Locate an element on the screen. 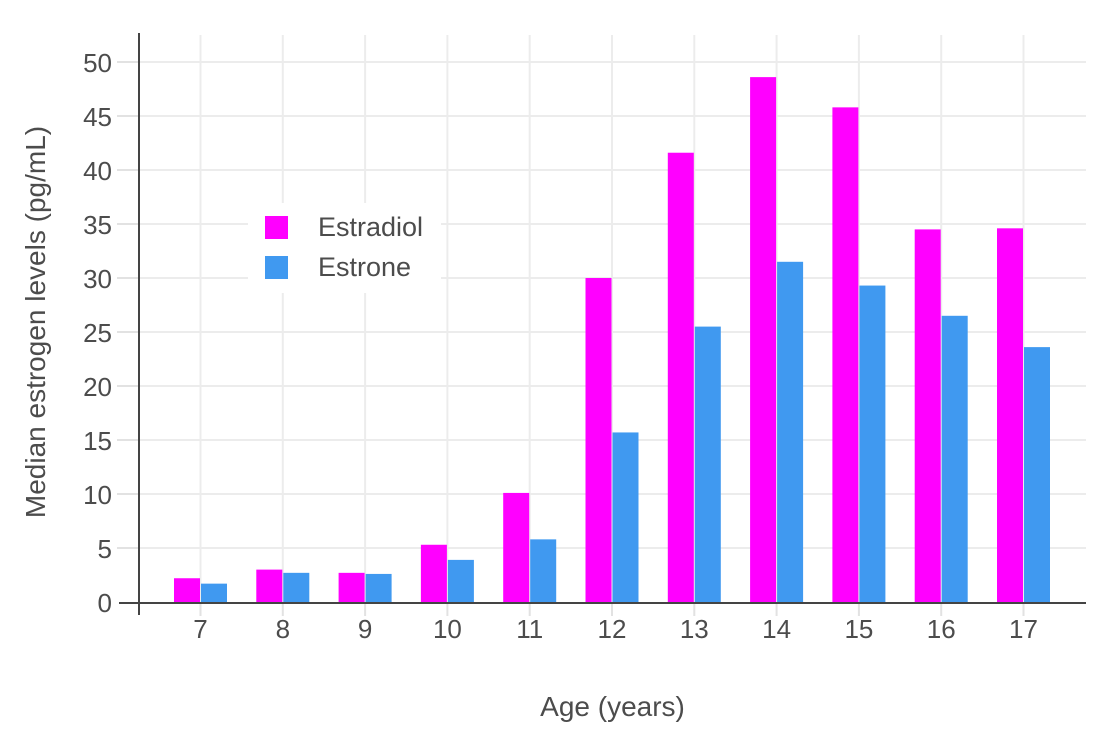 This screenshot has width=1112, height=748. y-tick-label: 50 is located at coordinates (97, 63).